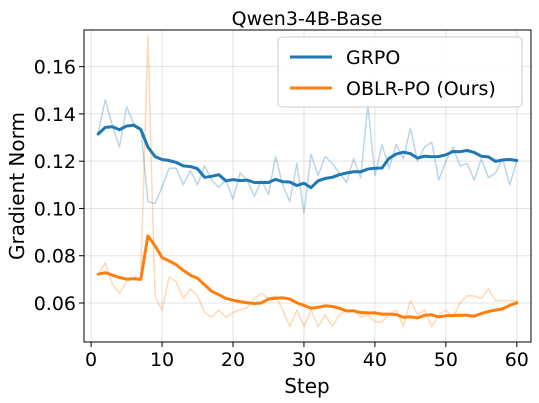  What do you see at coordinates (55, 257) in the screenshot?
I see `y-tick-label: 0.08` at bounding box center [55, 257].